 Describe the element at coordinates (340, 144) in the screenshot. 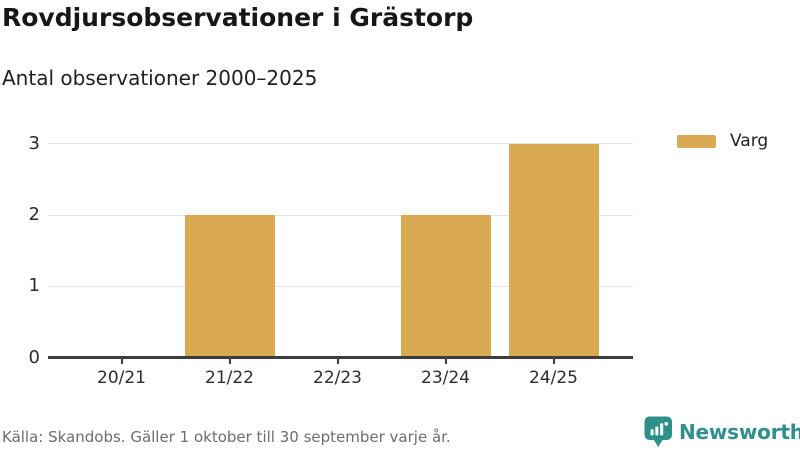

I see `gridline-y3` at that location.